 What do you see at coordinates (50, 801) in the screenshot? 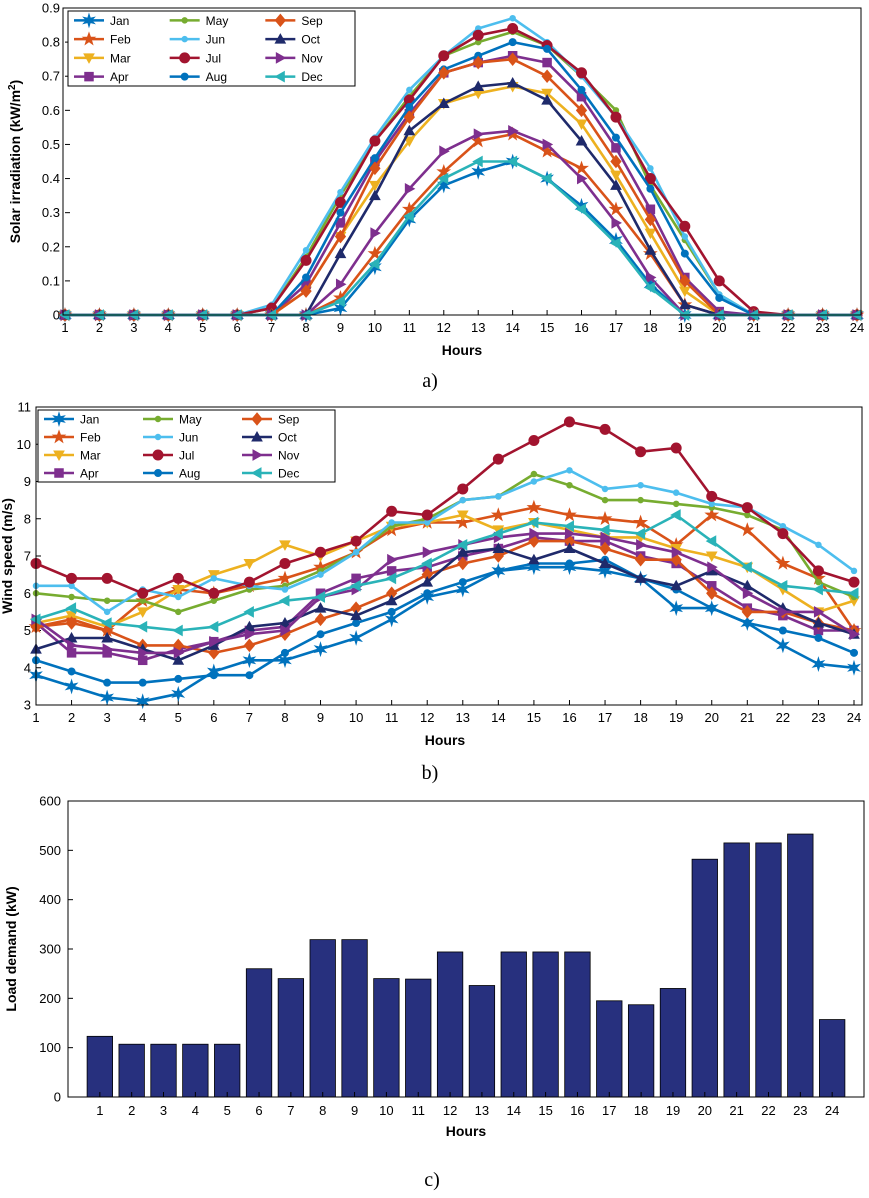
I see `y-tick-label: 600` at bounding box center [50, 801].